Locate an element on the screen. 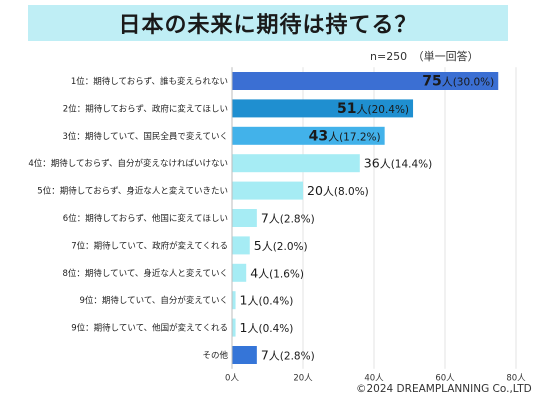  category-label: 9位：期待していて、自分が変えていく is located at coordinates (153, 300).